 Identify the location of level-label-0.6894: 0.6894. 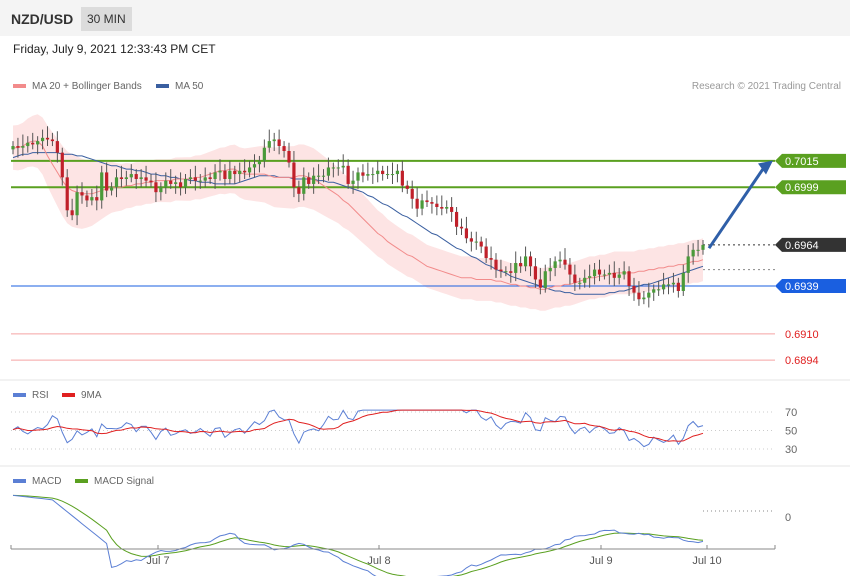
(802, 361).